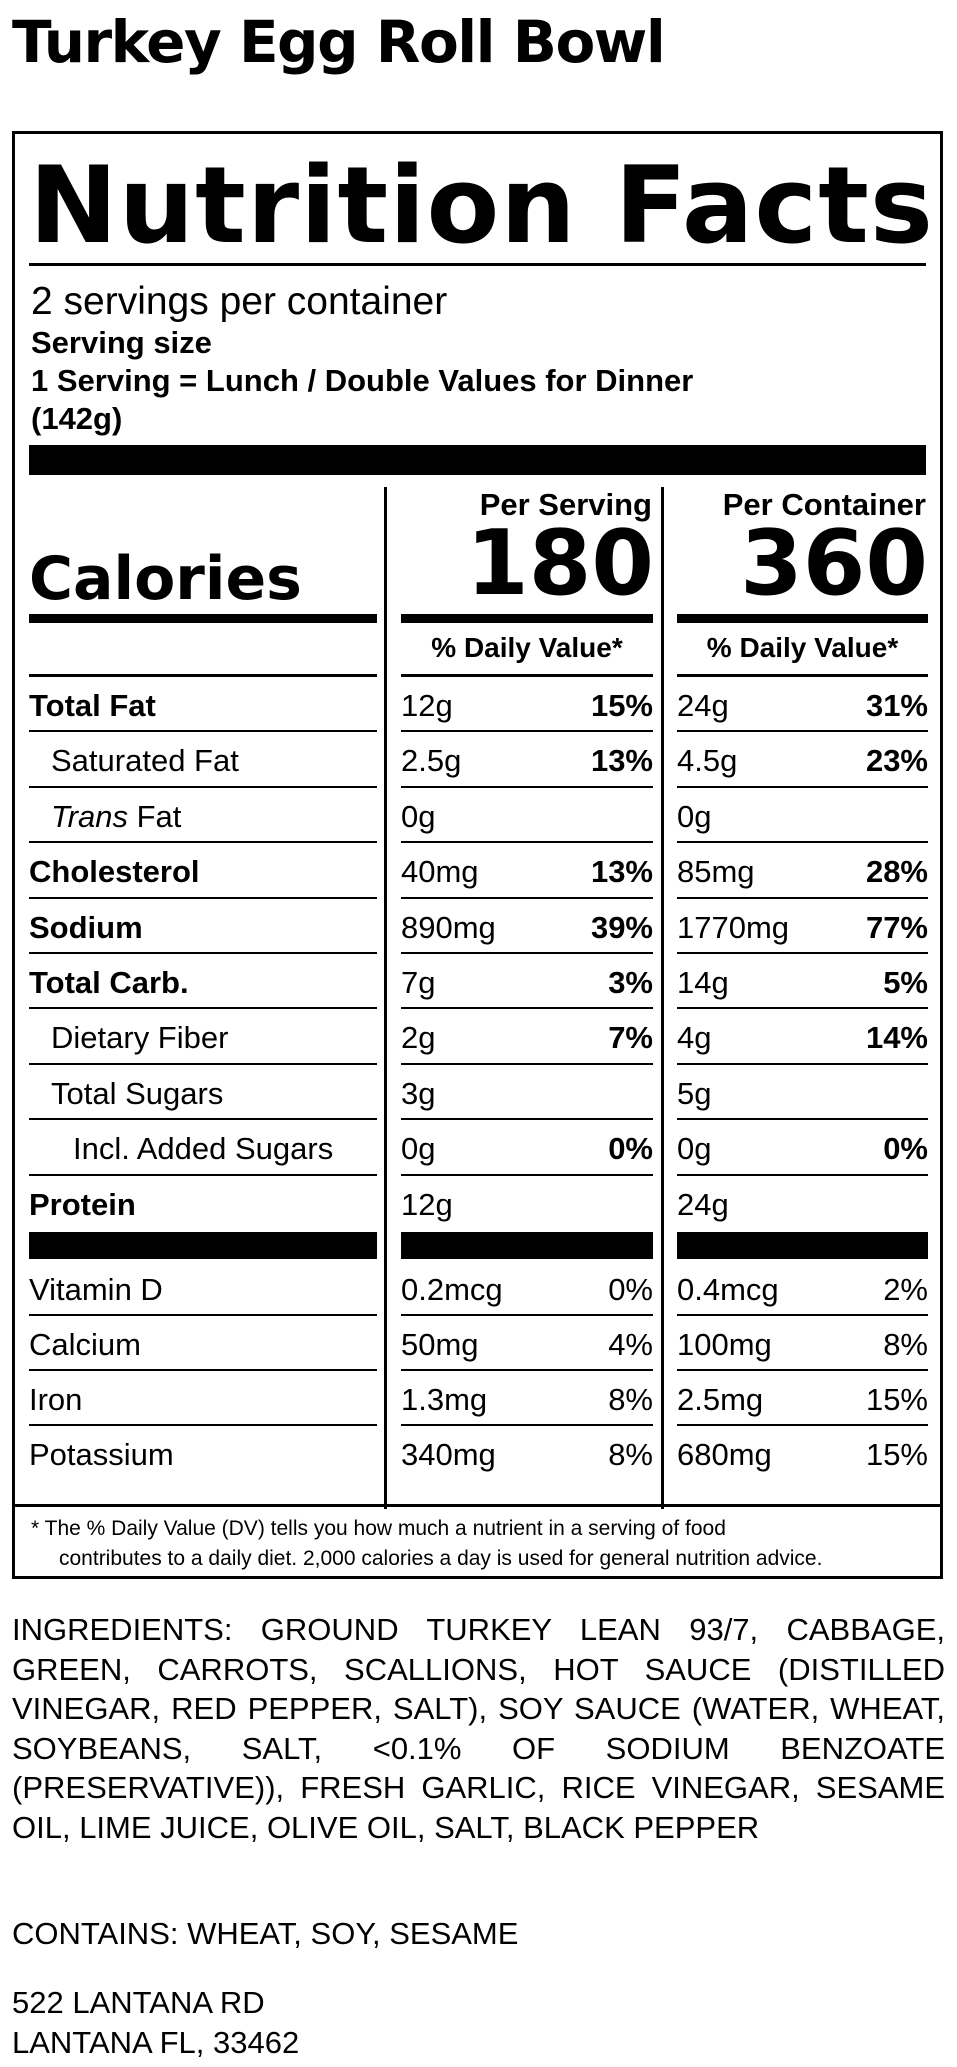  Describe the element at coordinates (89, 816) in the screenshot. I see `nutrient-name-italic: Trans` at that location.